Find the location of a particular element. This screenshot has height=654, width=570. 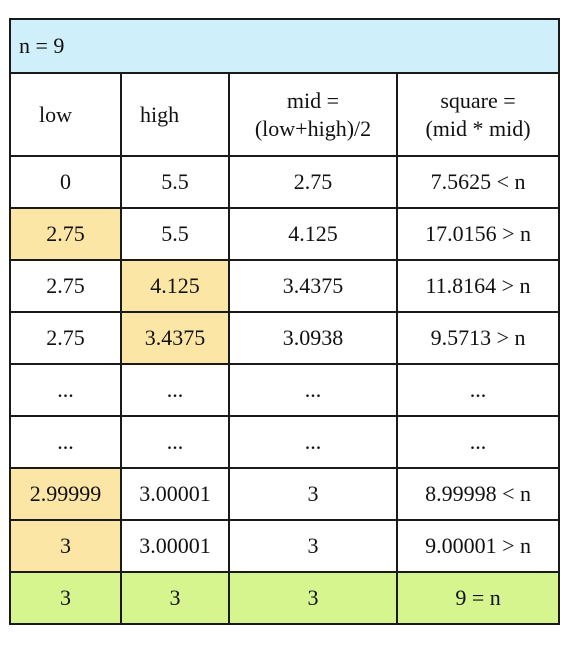

cell-low: 3 is located at coordinates (65, 546).